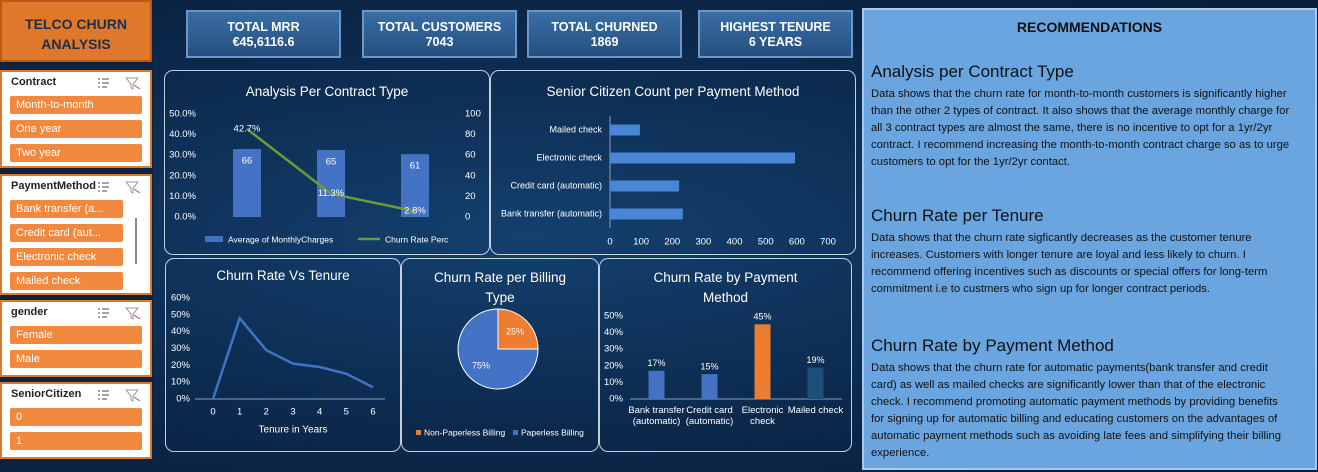 This screenshot has height=472, width=1318. I want to click on legend-label: Average of MonthlyCharges, so click(280, 239).